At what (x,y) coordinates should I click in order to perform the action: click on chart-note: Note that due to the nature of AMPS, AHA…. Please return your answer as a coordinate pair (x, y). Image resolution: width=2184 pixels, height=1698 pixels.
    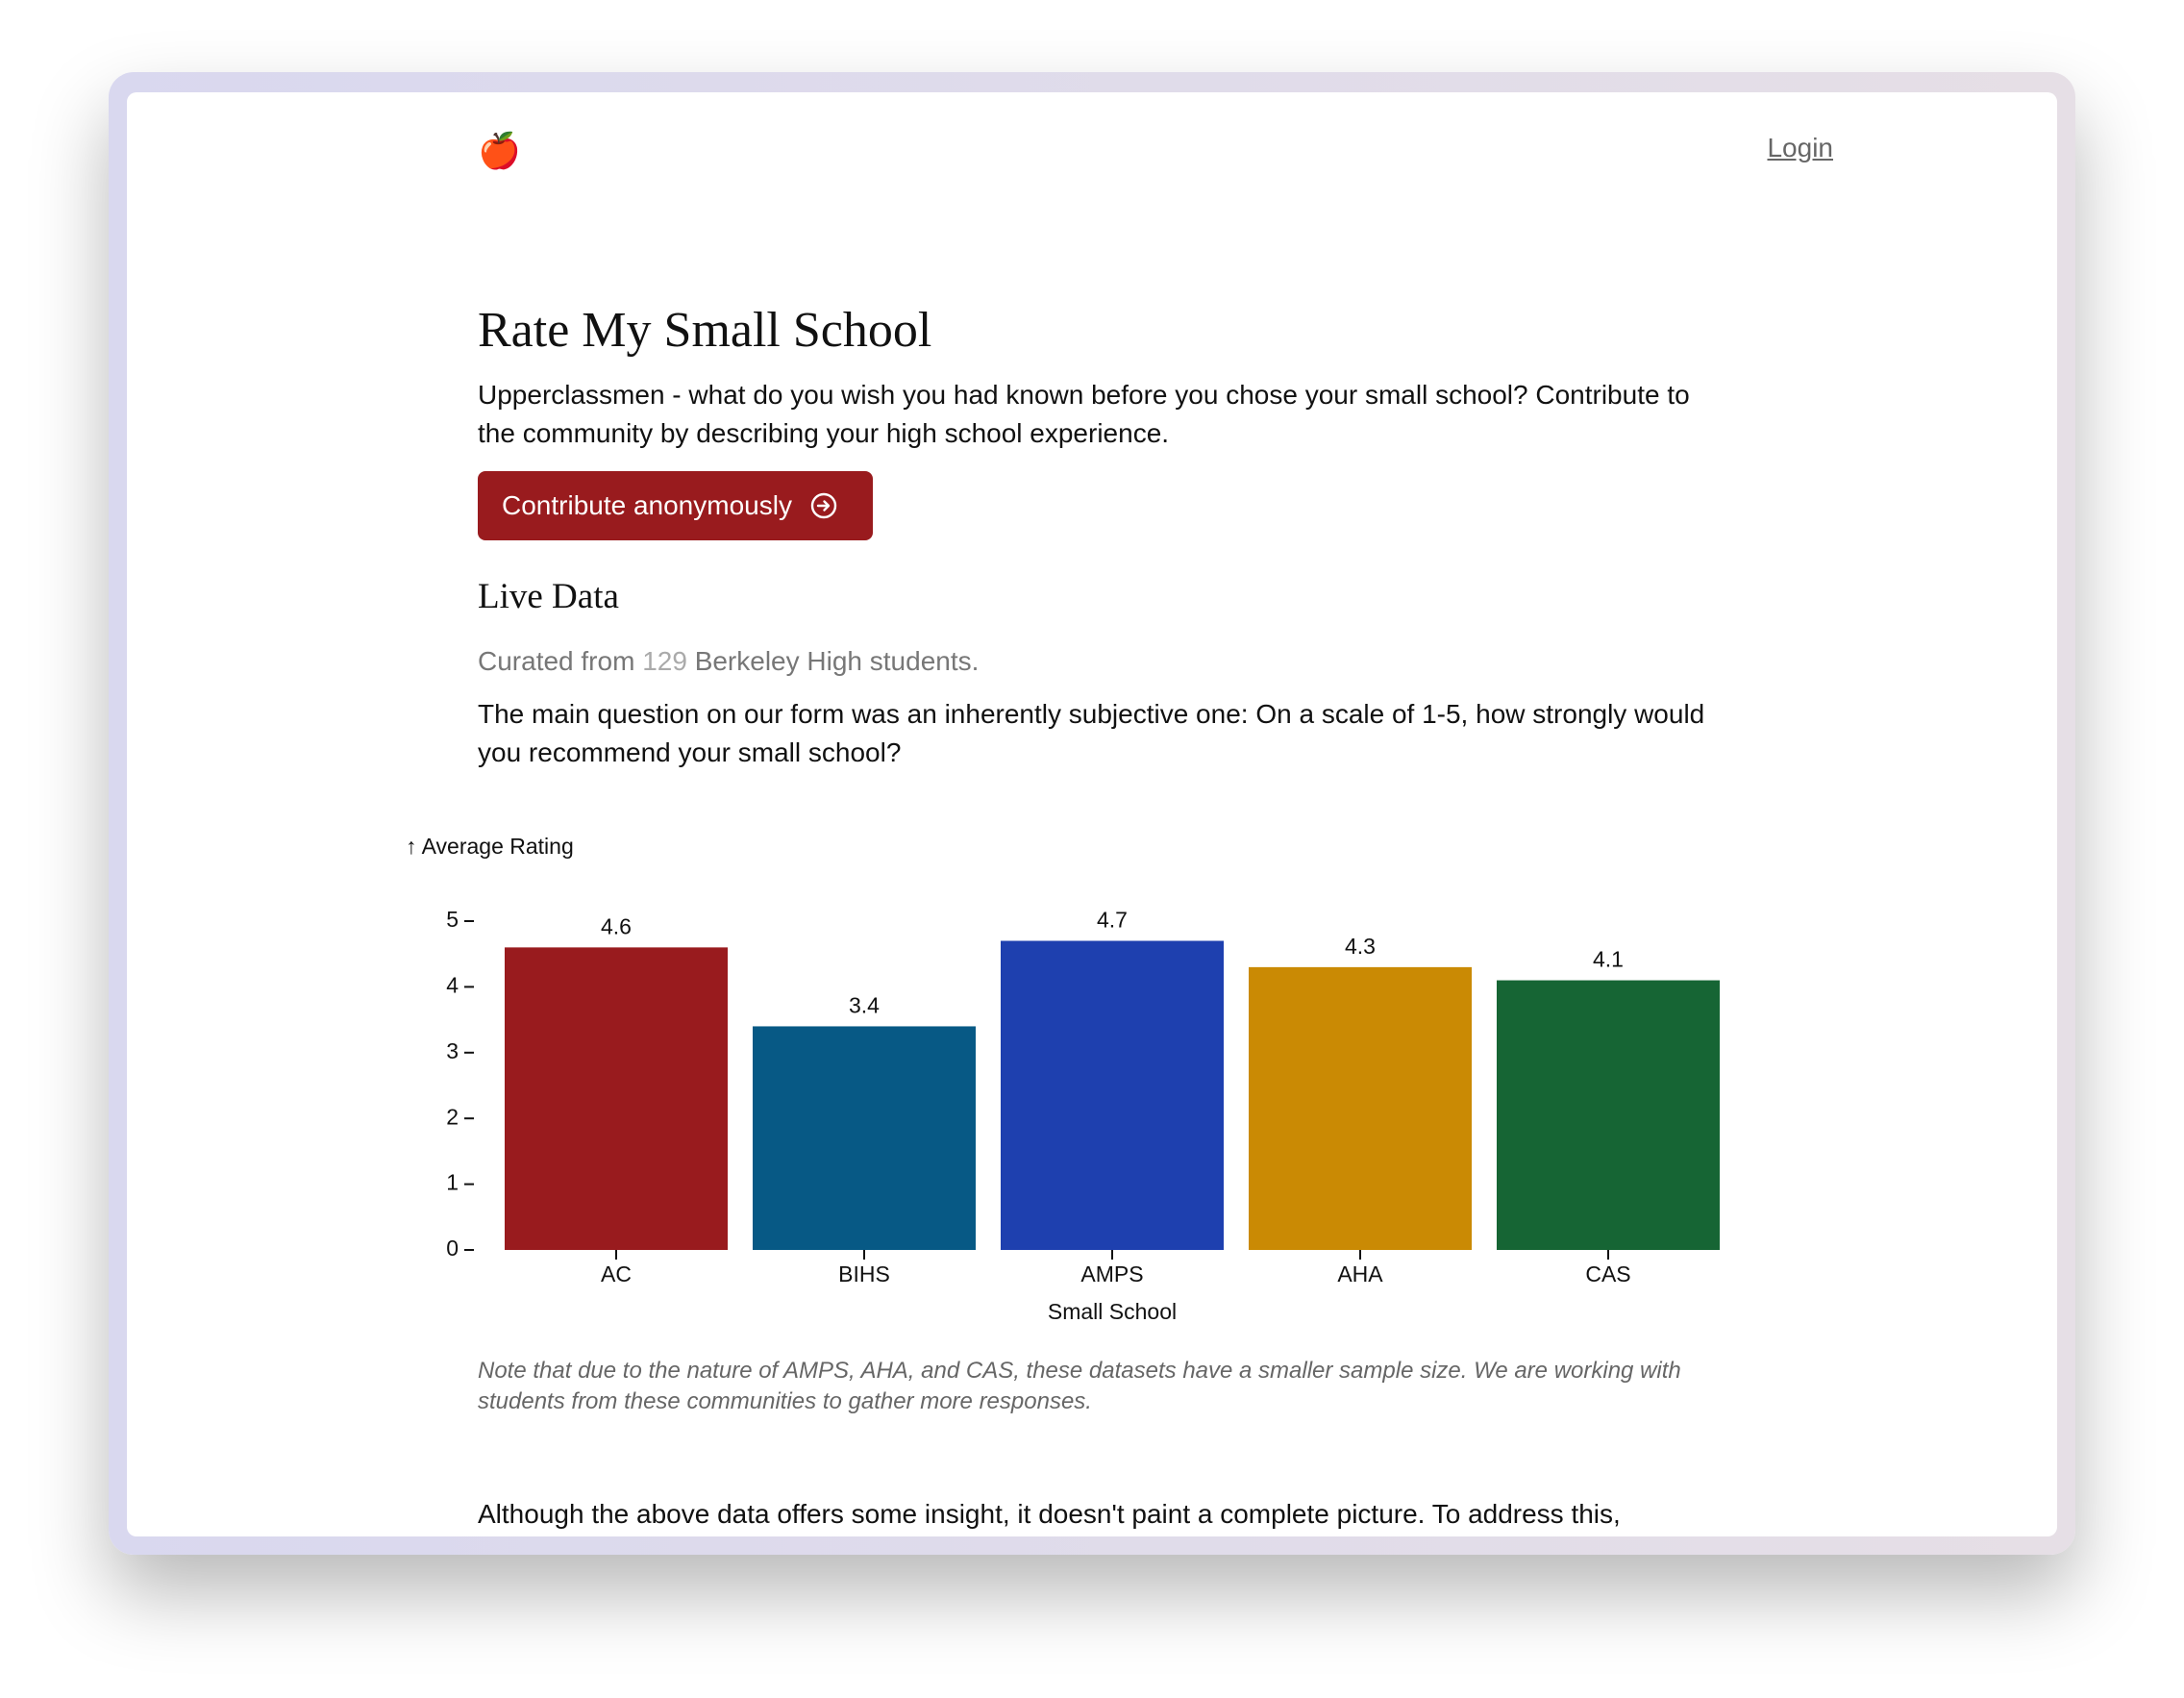
    Looking at the image, I should click on (1079, 1386).